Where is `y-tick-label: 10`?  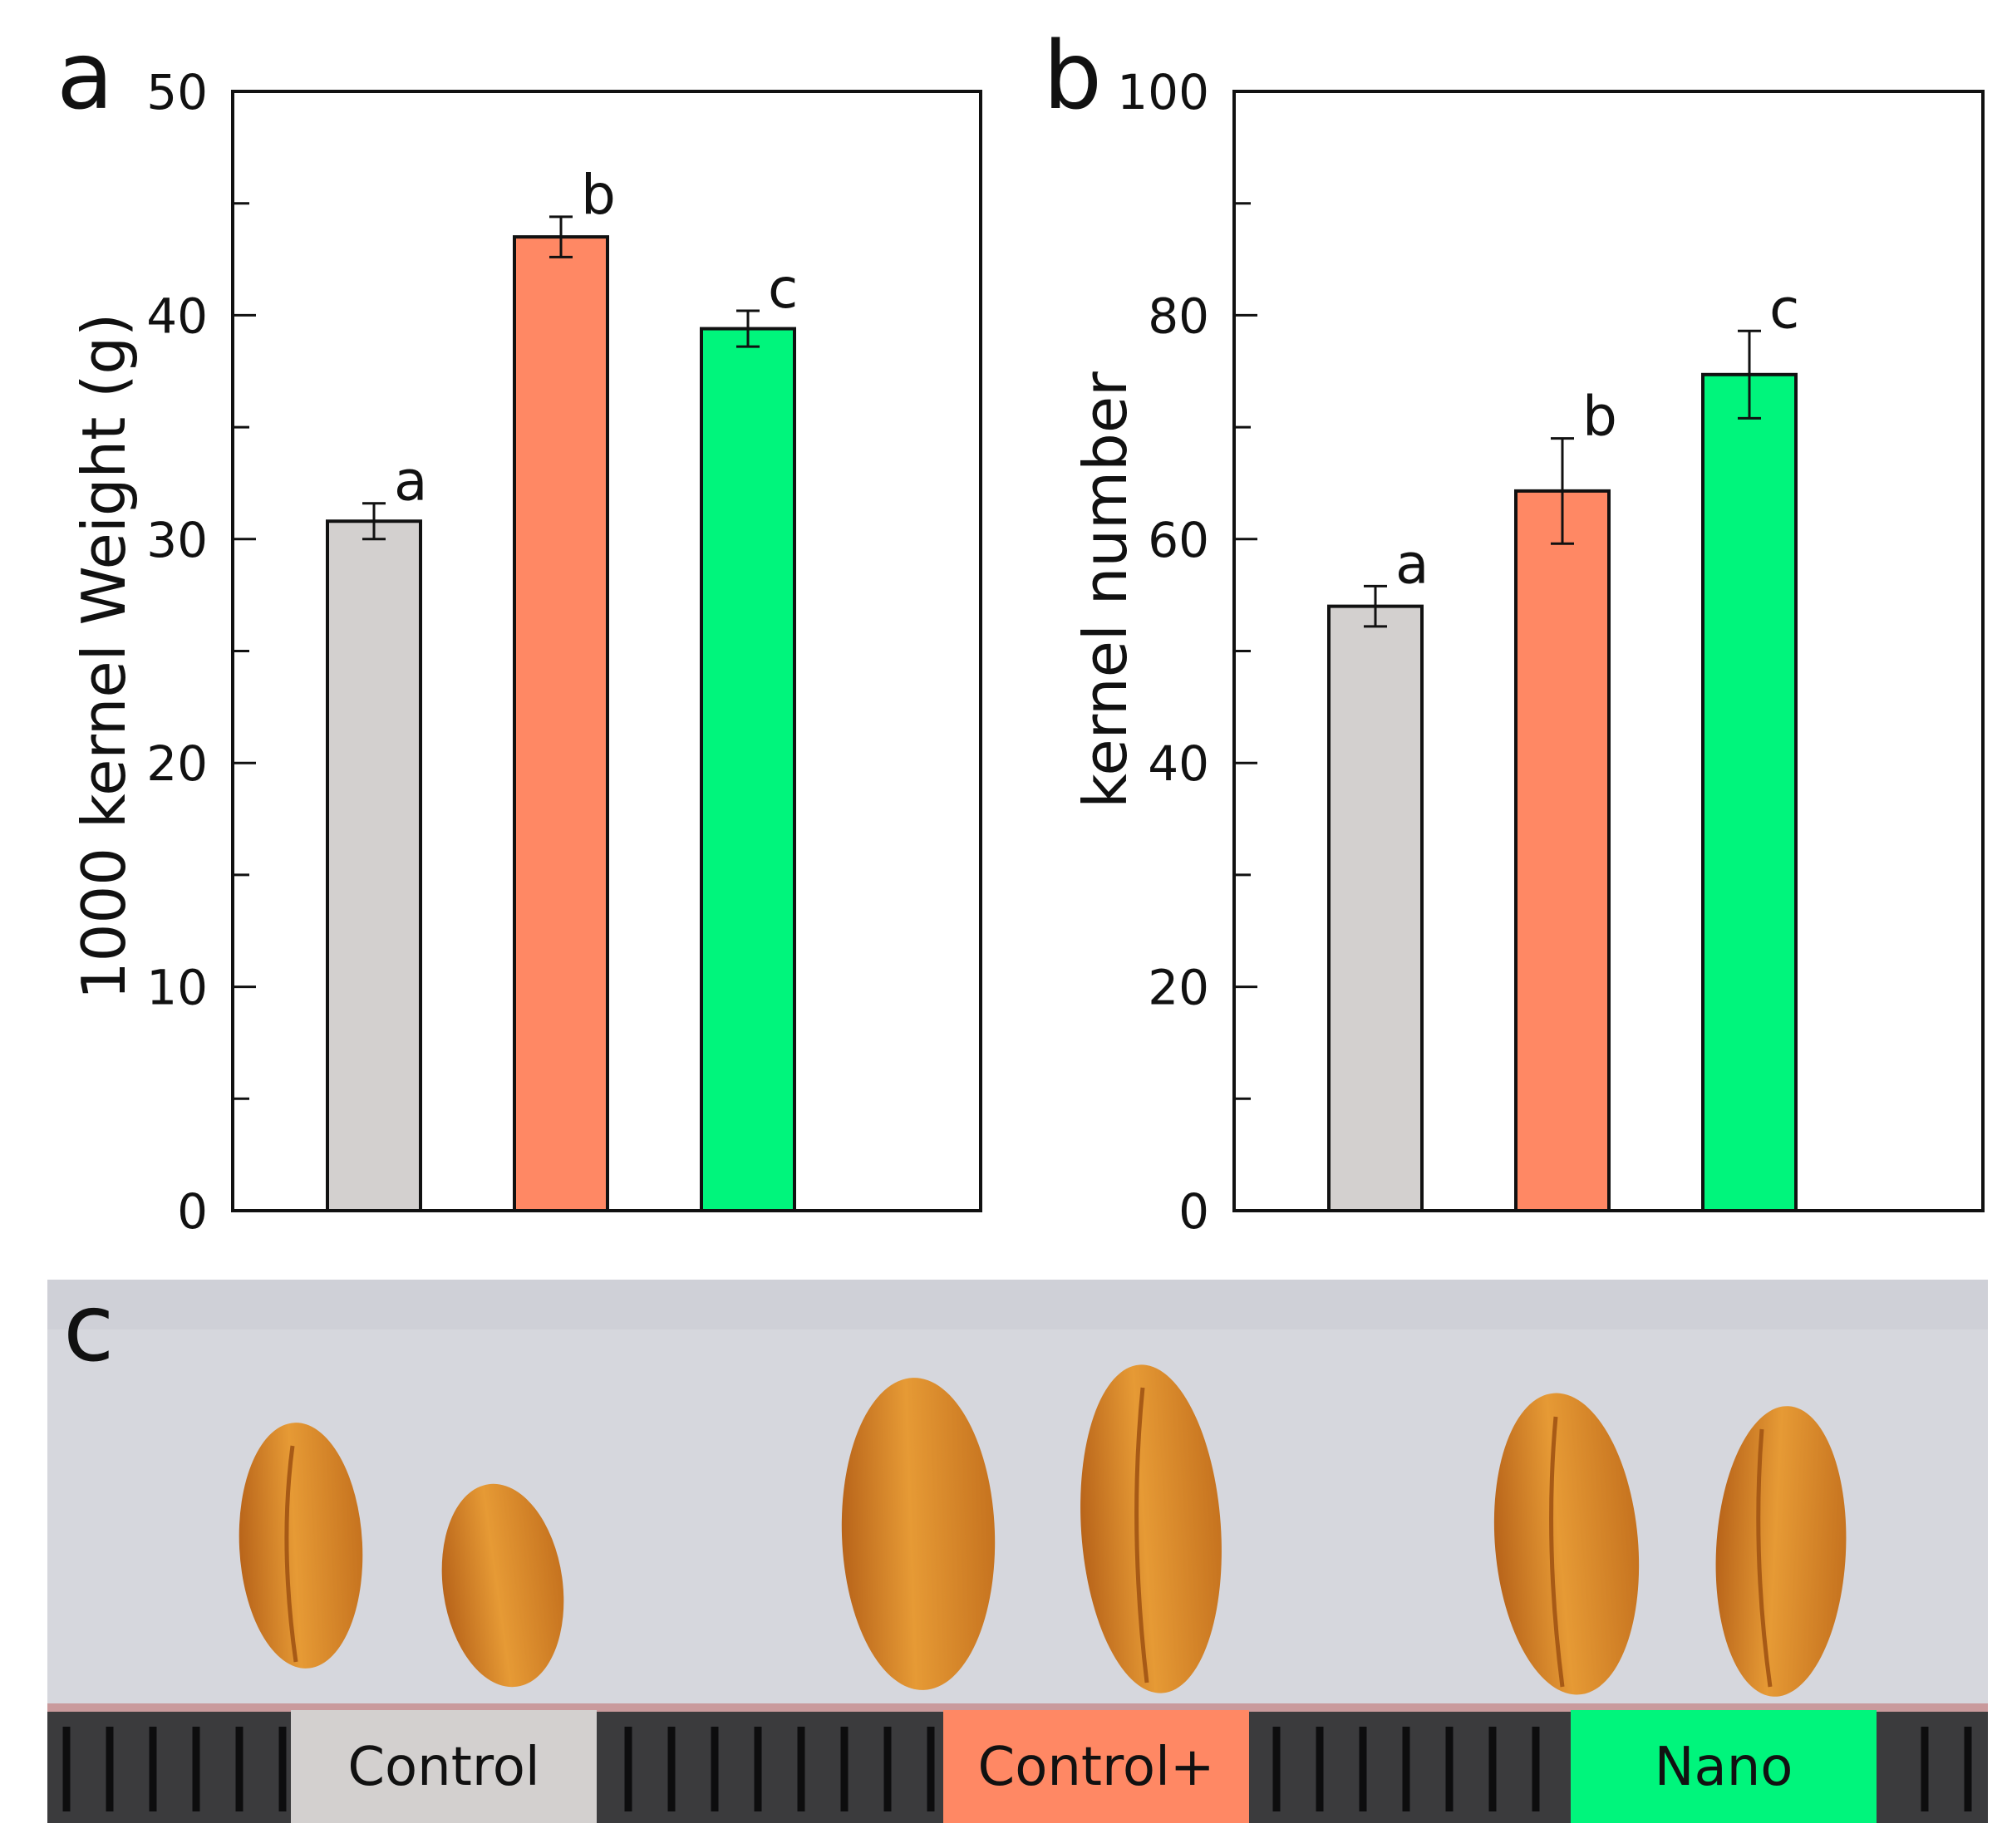 y-tick-label: 10 is located at coordinates (177, 988).